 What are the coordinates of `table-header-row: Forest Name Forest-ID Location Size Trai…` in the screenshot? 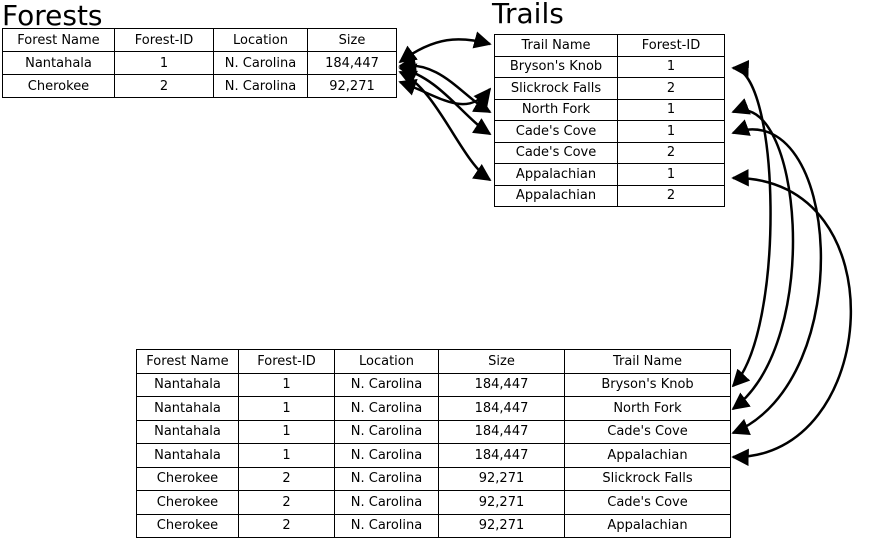 It's located at (433, 361).